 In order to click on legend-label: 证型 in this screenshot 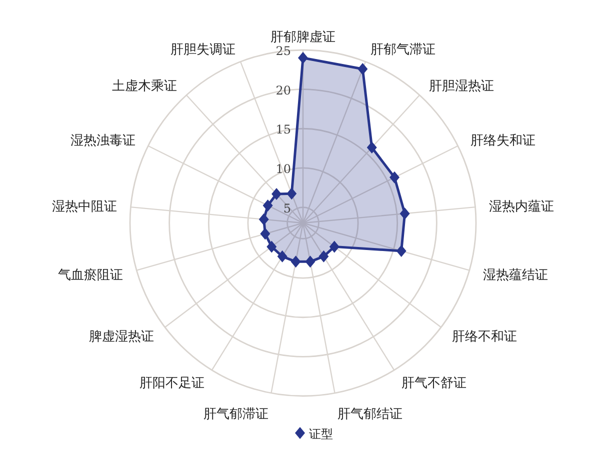, I will do `click(321, 434)`.